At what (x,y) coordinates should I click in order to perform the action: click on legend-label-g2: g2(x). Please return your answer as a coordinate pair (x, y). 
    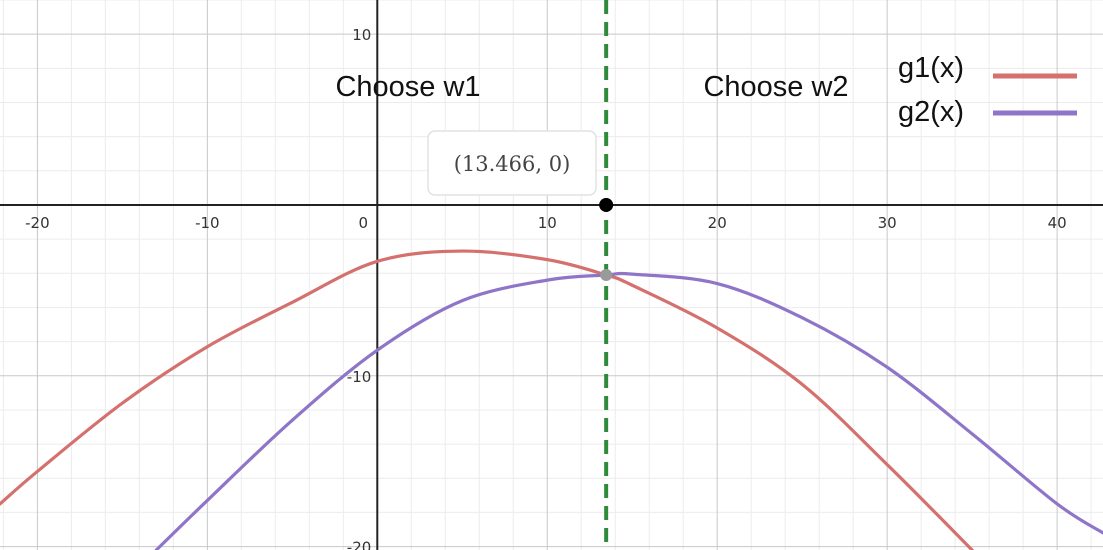
    Looking at the image, I should click on (931, 112).